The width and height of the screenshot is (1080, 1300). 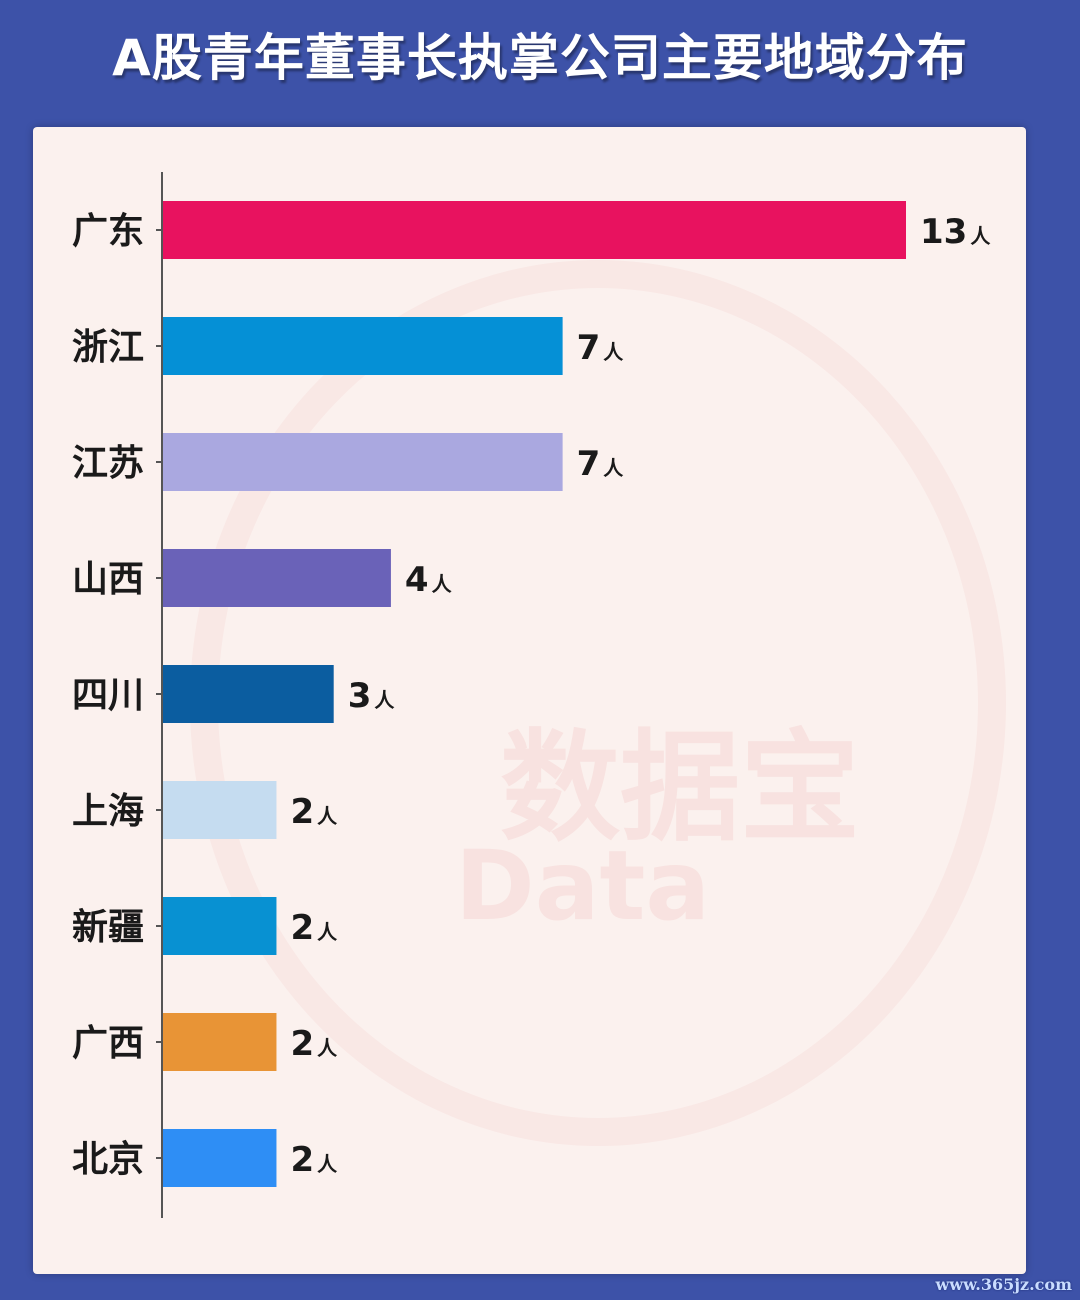 What do you see at coordinates (277, 578) in the screenshot?
I see `bar-山西` at bounding box center [277, 578].